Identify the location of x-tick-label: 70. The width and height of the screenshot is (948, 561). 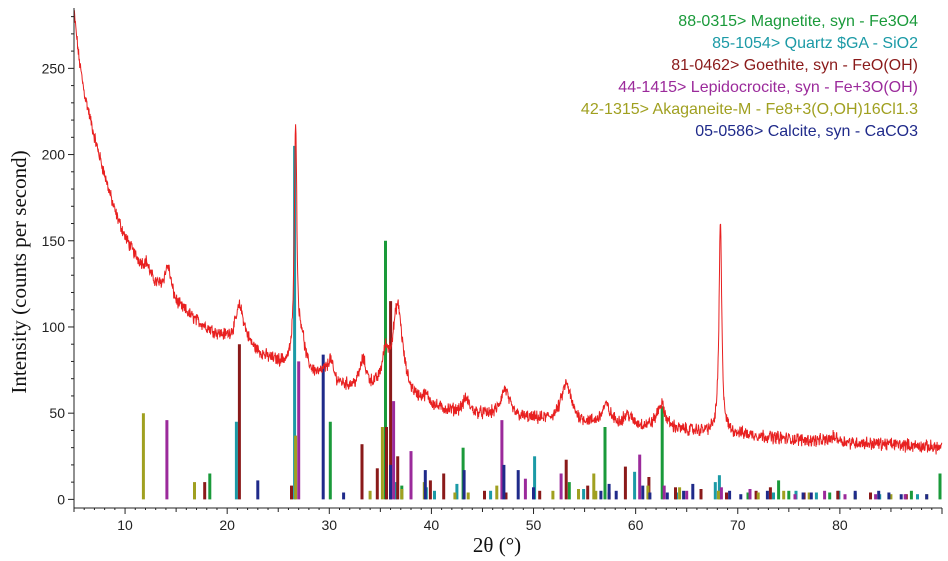
(738, 525).